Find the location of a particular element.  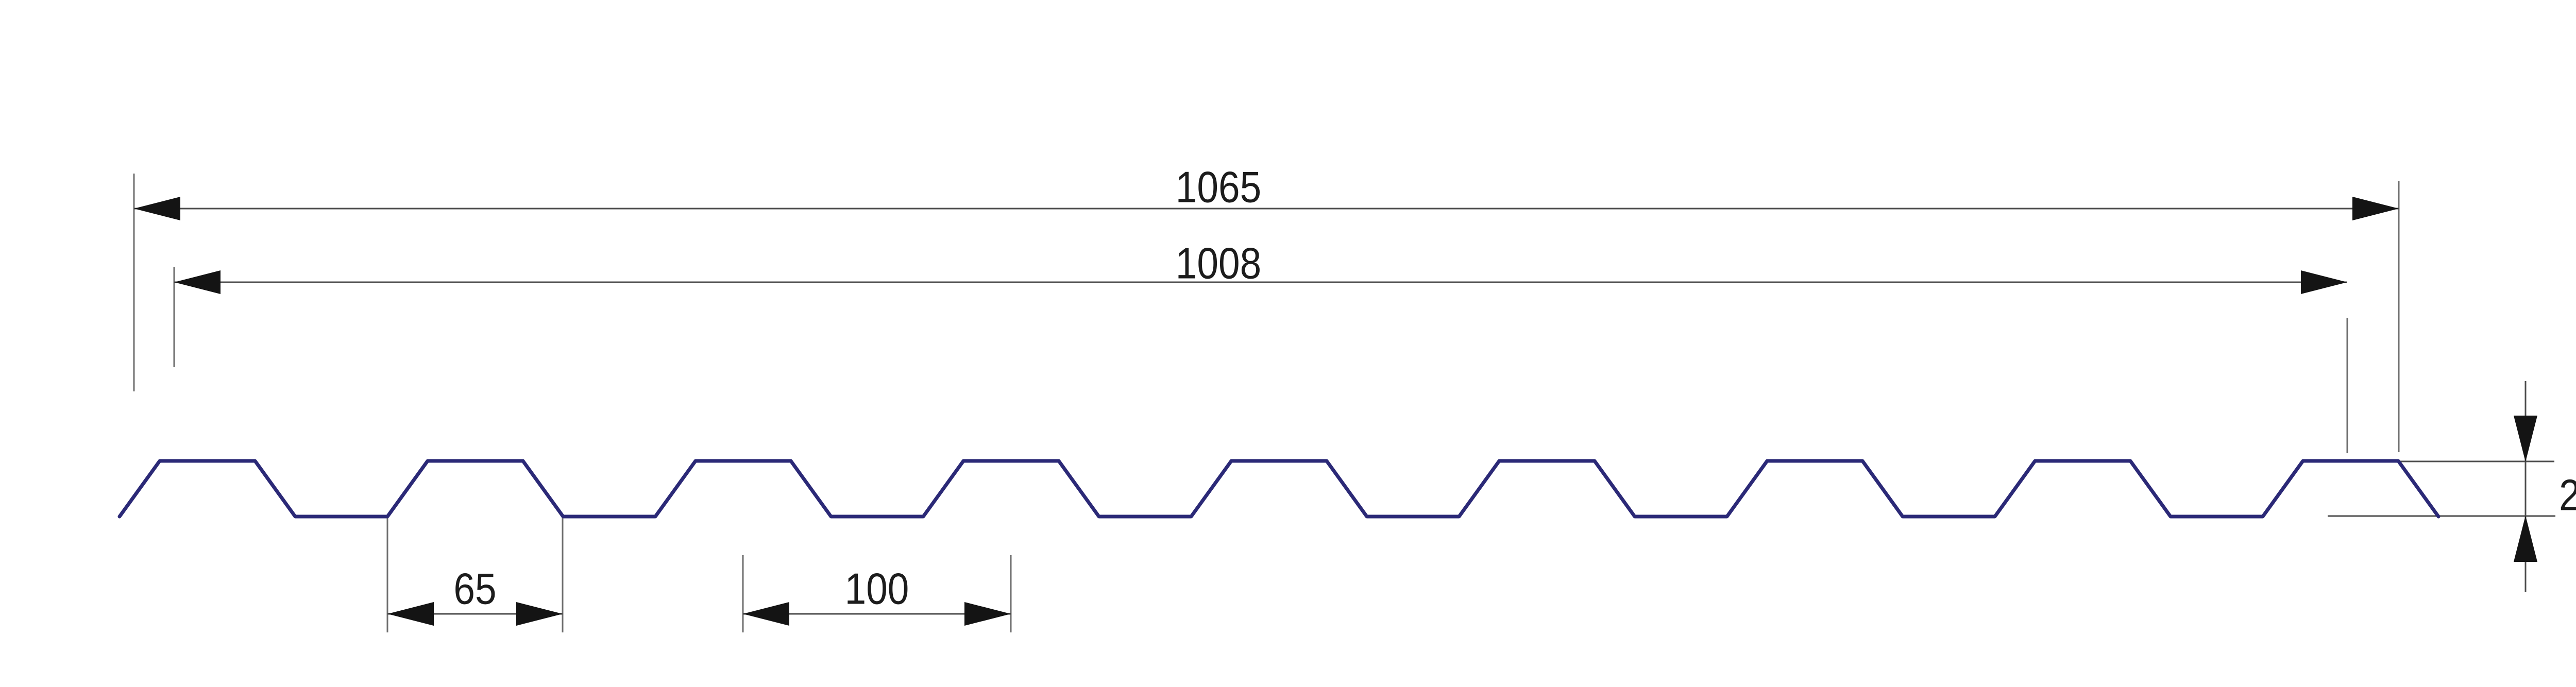

dimension-arrow-useful_width-left is located at coordinates (197, 282).